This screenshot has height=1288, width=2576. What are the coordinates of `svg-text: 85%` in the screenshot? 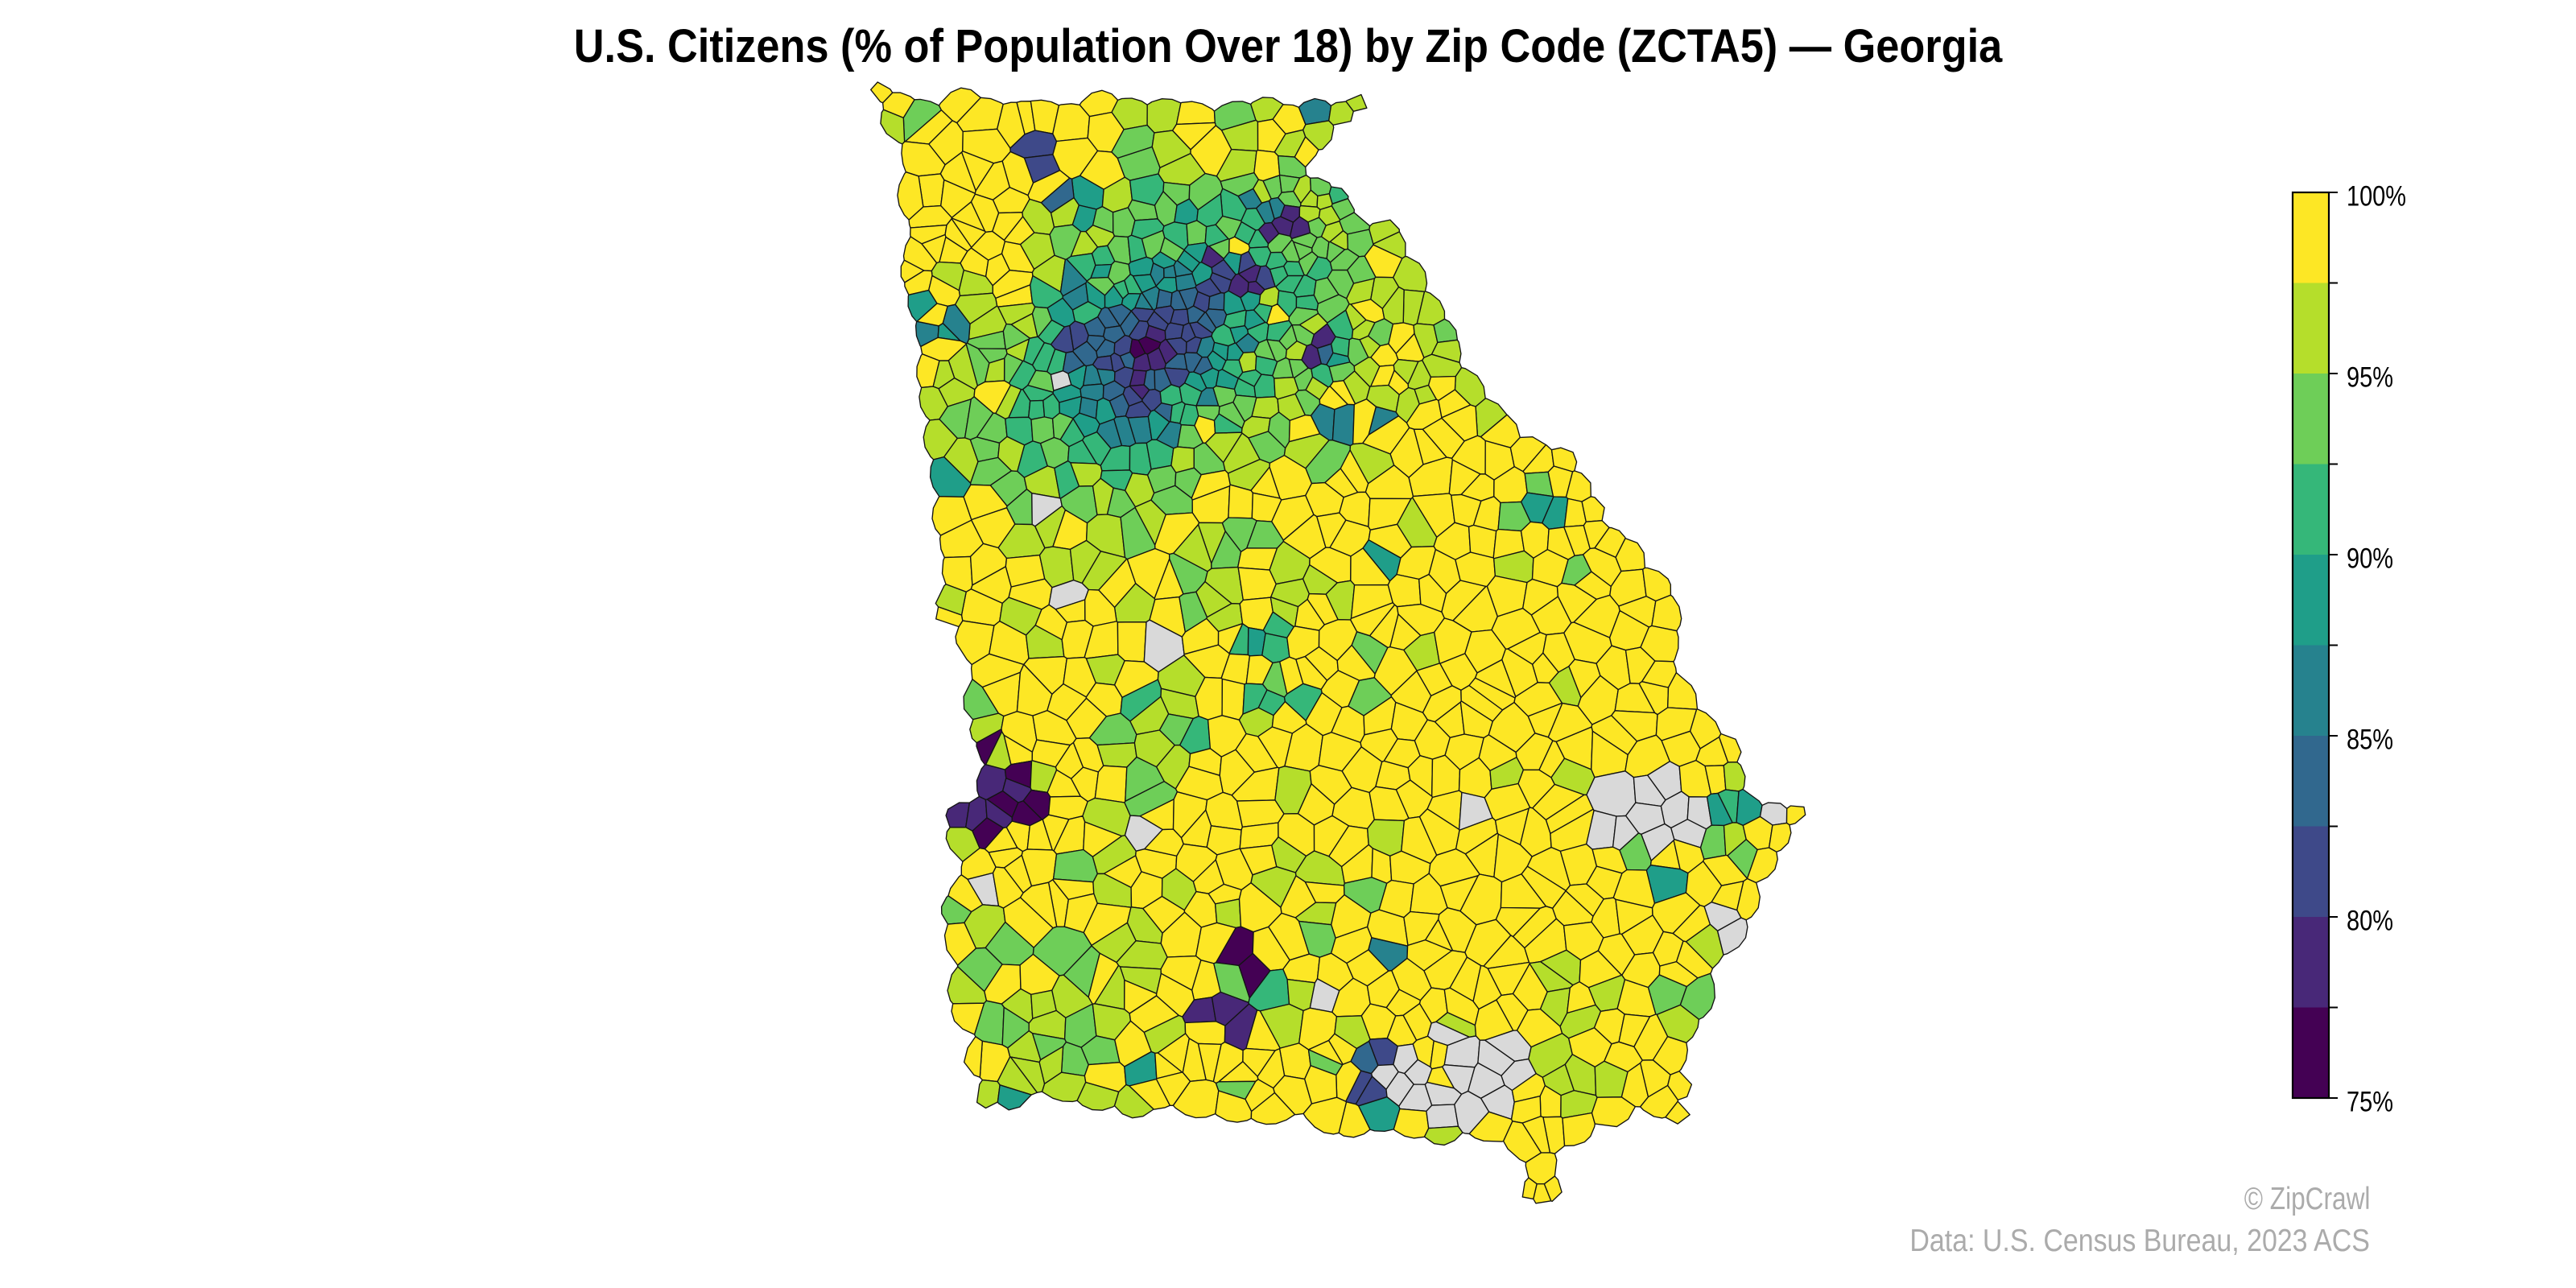 It's located at (2370, 740).